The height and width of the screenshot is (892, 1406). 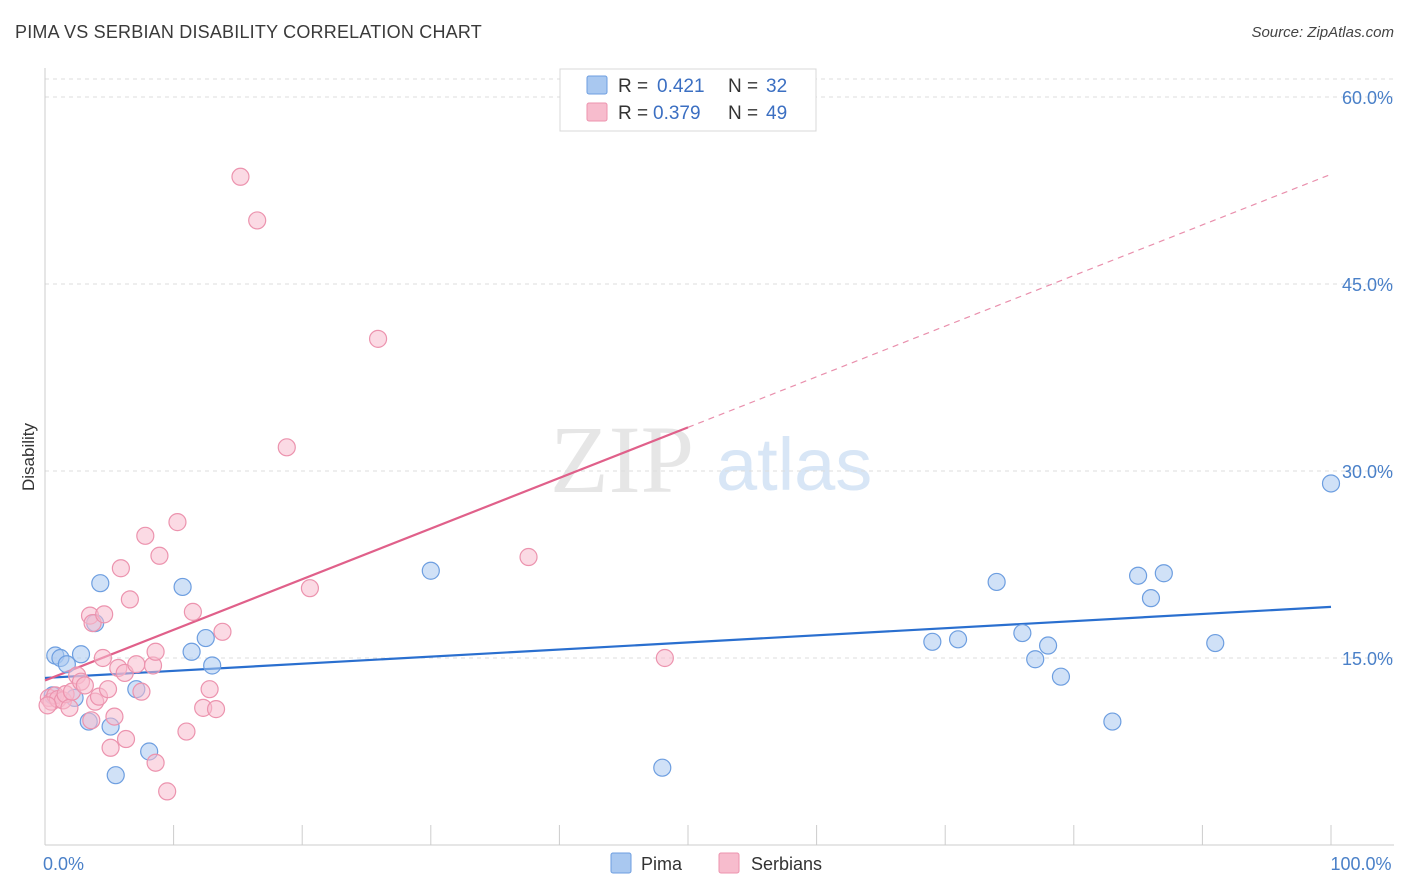 I want to click on stats-legend-n-label-serbian: N =, so click(x=743, y=113).